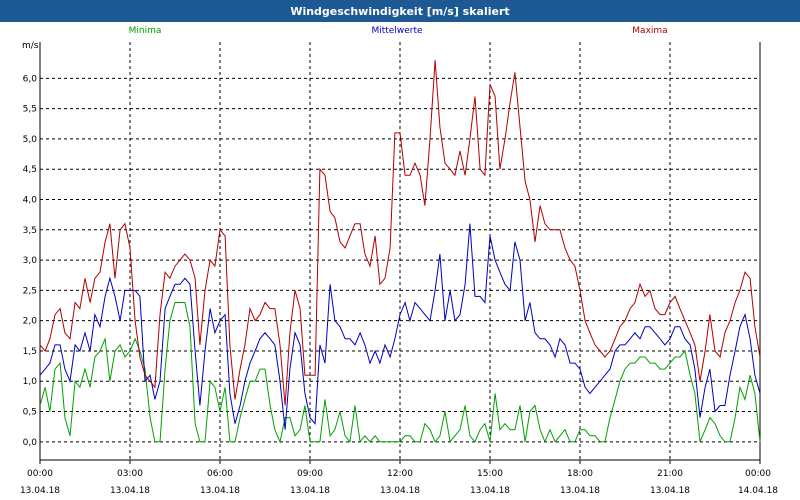 The image size is (800, 500). I want to click on x-tick-time: 06:00, so click(220, 474).